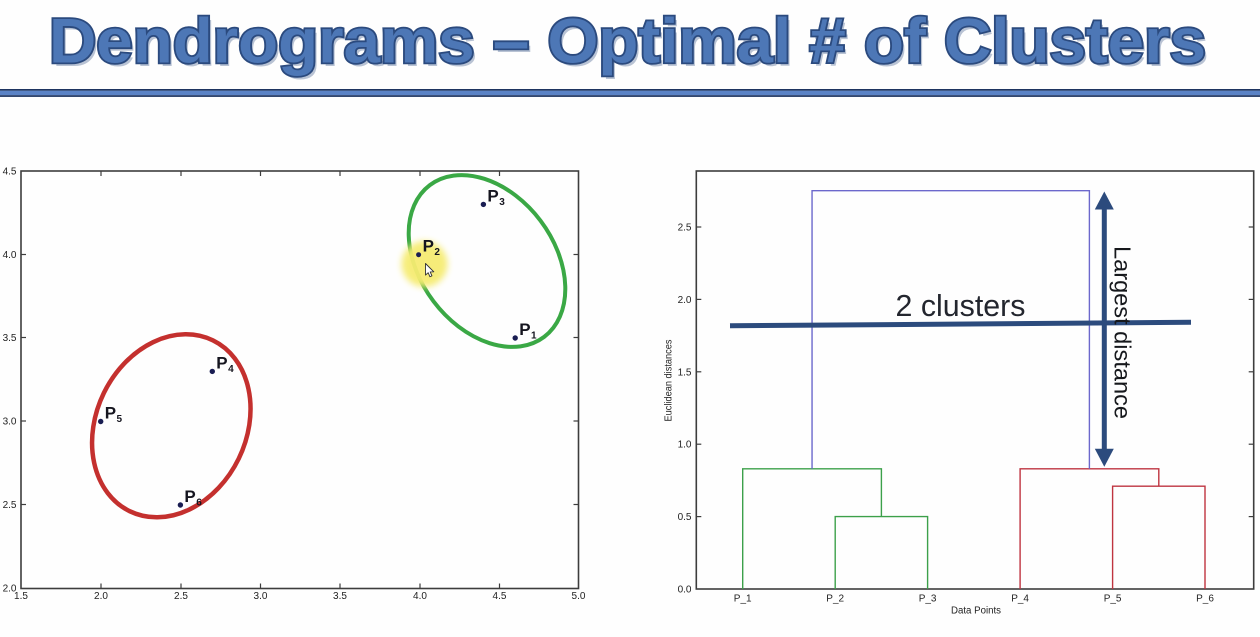 The height and width of the screenshot is (637, 1260). What do you see at coordinates (120, 419) in the screenshot?
I see `svg-text: 5` at bounding box center [120, 419].